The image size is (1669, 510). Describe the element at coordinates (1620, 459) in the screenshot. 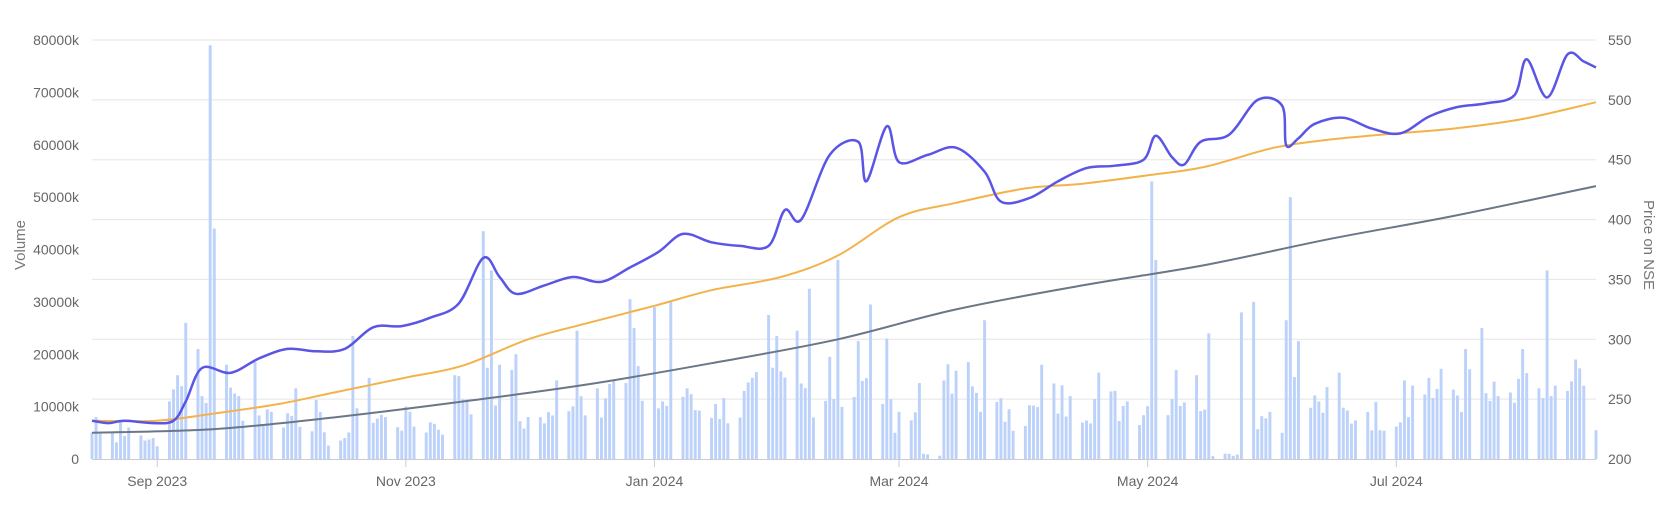

I see `y-right-tick-label: 200` at that location.